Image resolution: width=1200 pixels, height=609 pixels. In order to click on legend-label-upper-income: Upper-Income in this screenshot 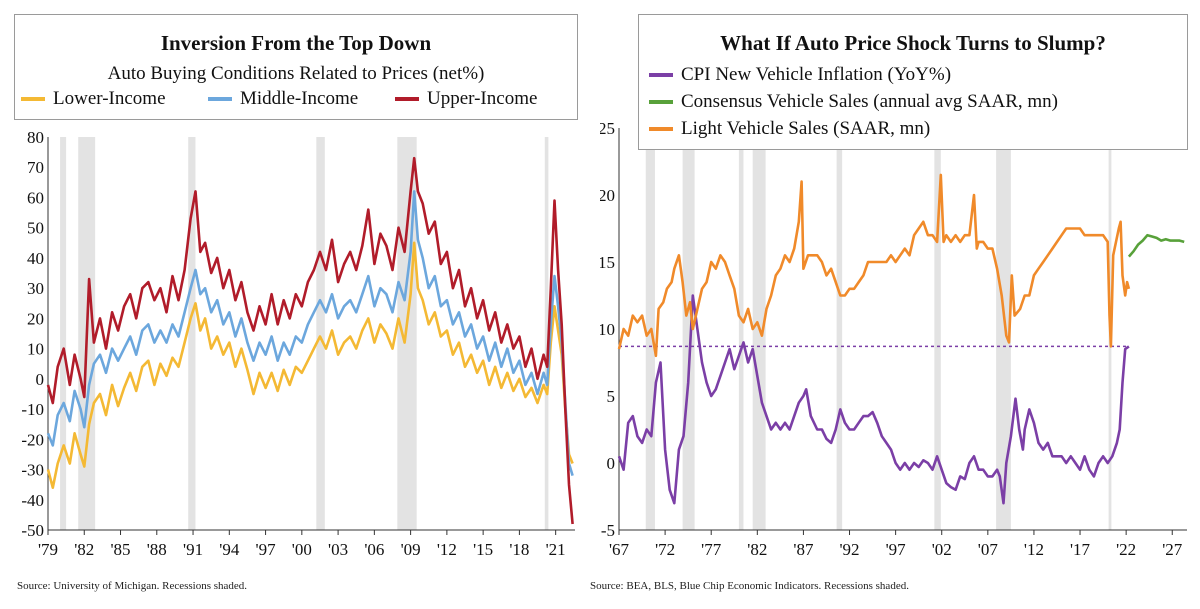, I will do `click(482, 98)`.